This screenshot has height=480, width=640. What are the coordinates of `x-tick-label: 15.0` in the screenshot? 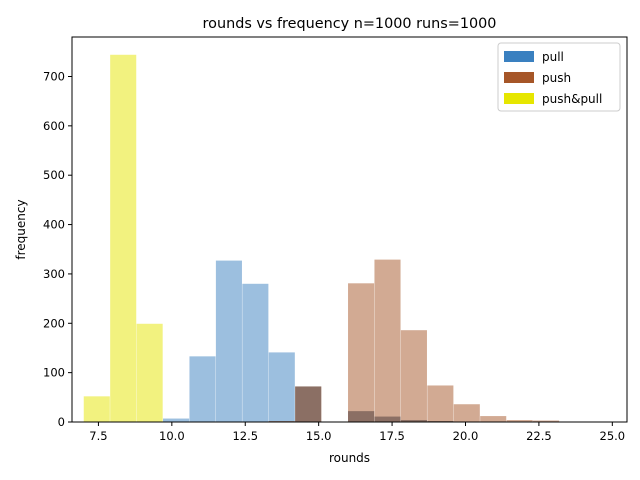 It's located at (319, 436).